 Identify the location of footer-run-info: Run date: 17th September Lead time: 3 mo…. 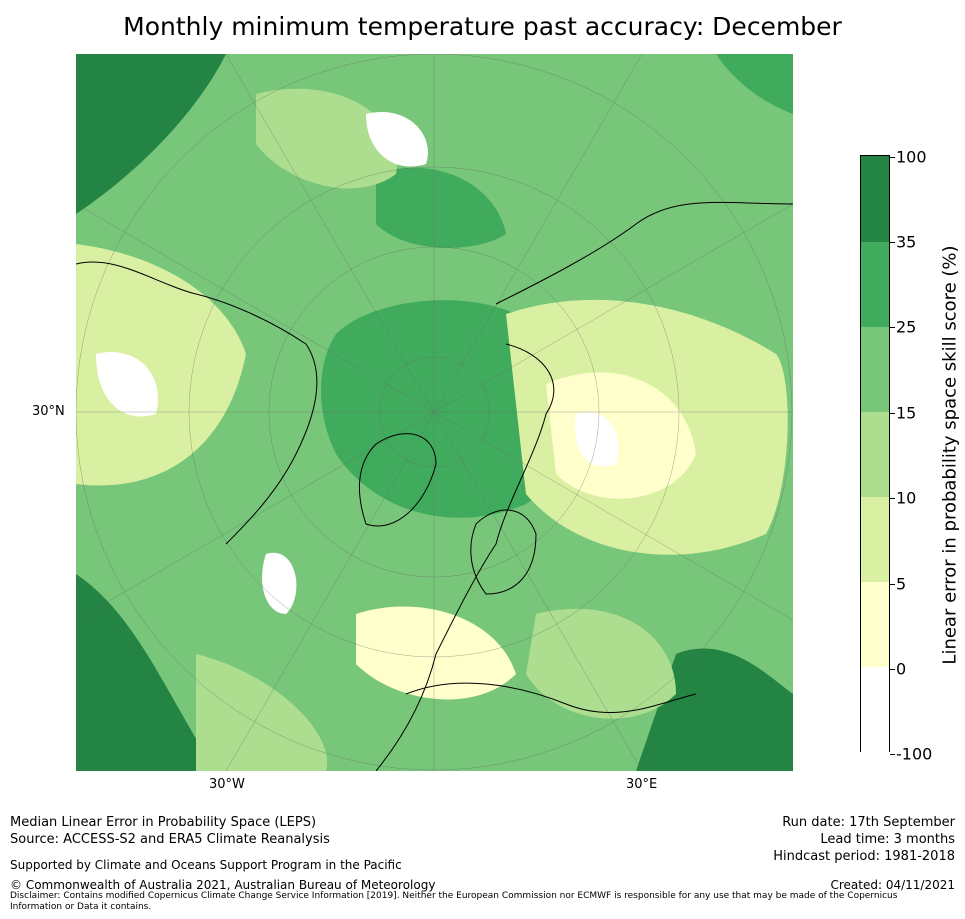
(864, 839).